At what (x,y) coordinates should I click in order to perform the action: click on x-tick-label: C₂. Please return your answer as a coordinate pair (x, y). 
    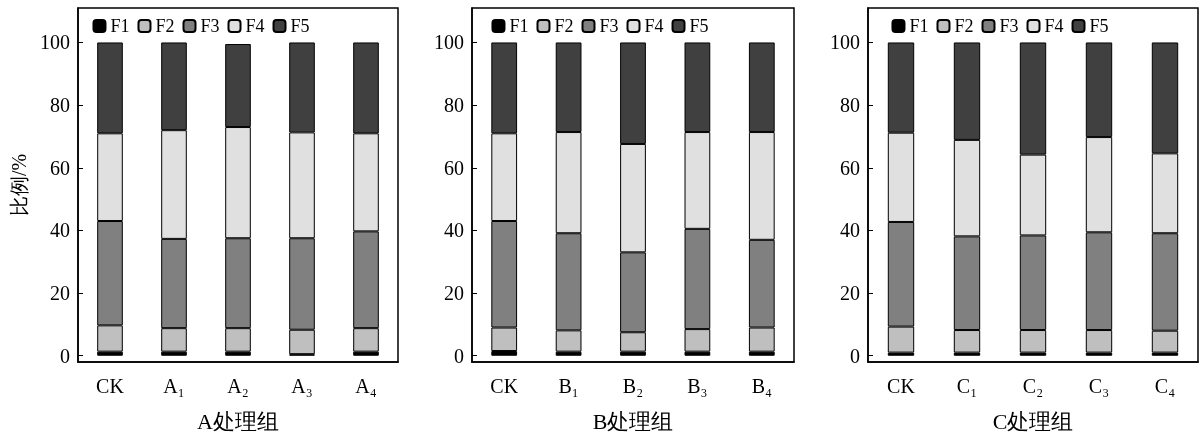
    Looking at the image, I should click on (1033, 386).